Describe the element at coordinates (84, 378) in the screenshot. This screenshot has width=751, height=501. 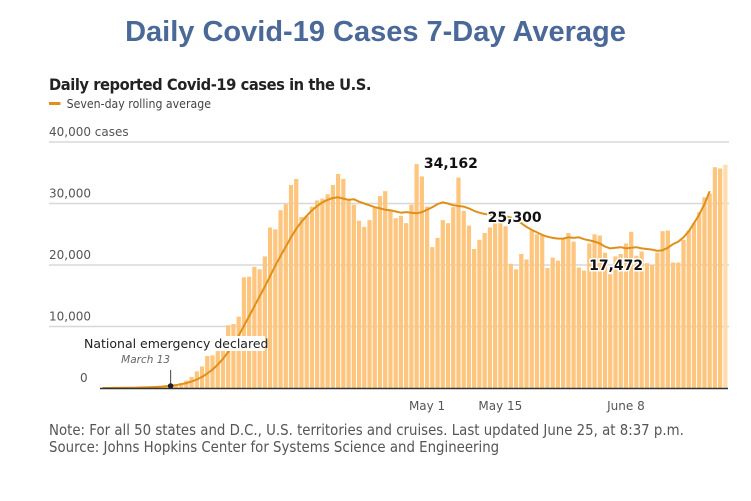
I see `y-tick-label: 0` at that location.